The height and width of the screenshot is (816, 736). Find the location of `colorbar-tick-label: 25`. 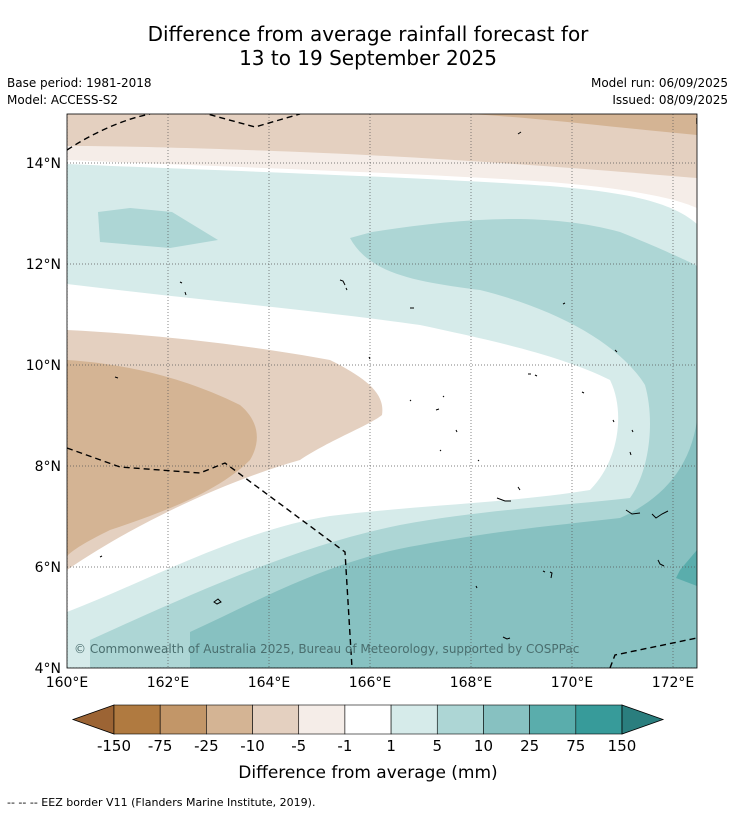

colorbar-tick-label: 25 is located at coordinates (529, 746).